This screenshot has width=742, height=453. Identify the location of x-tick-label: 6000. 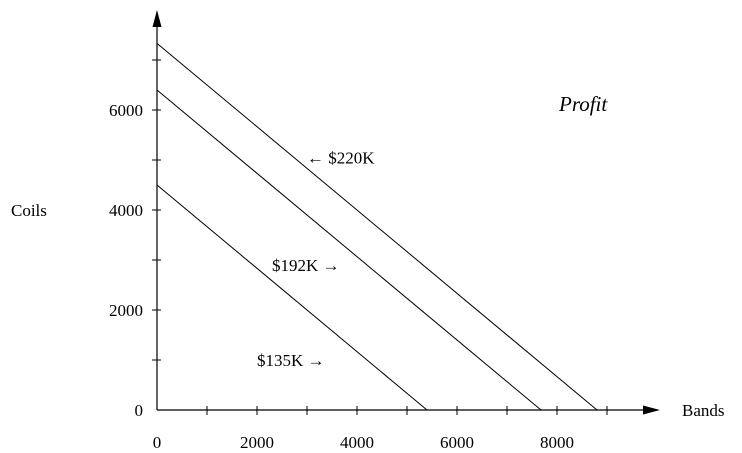
(457, 442).